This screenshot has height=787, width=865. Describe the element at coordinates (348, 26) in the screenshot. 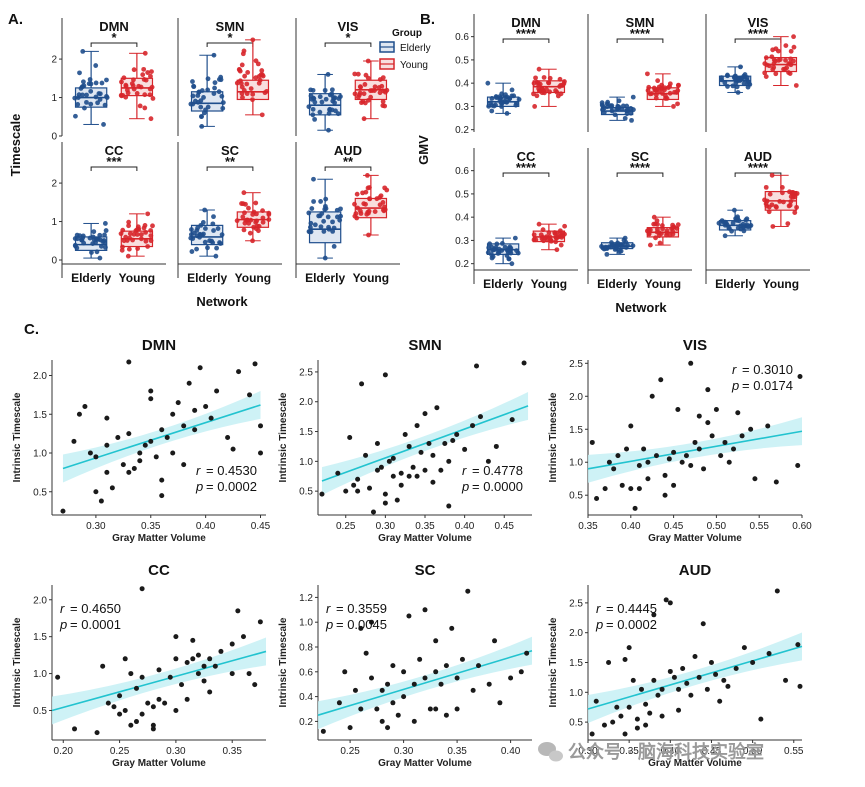

I see `subplot-title: VIS` at that location.